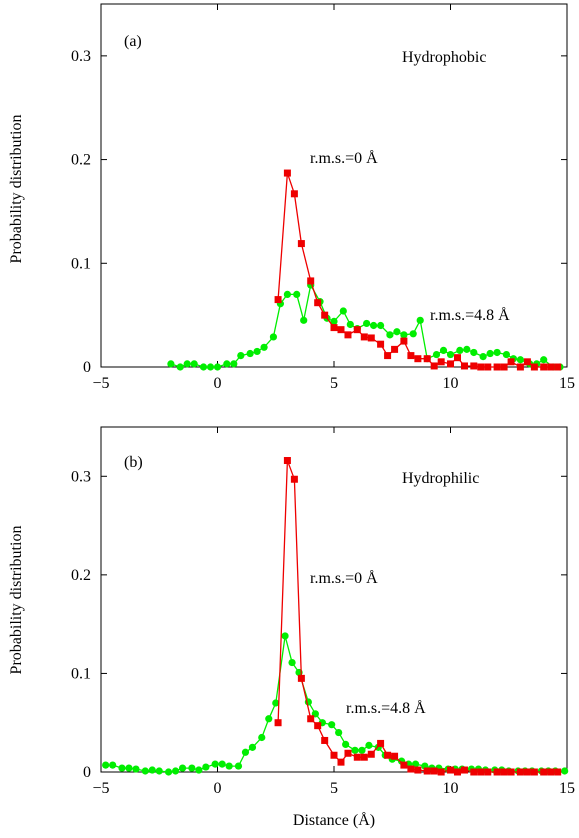 The width and height of the screenshot is (579, 838). Describe the element at coordinates (386, 708) in the screenshot. I see `annotation-green-b: r.m.s.=4.8 Å` at that location.